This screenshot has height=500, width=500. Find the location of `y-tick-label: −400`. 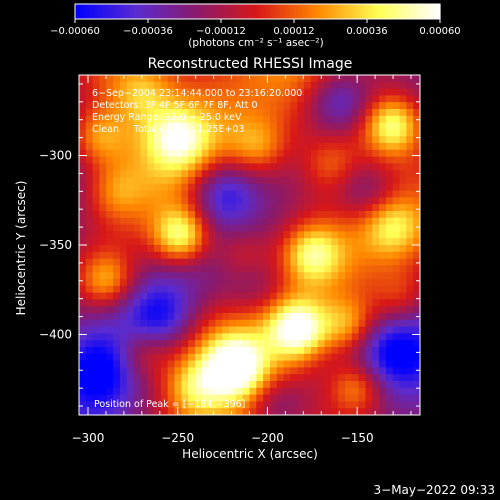

y-tick-label: −400 is located at coordinates (55, 334).